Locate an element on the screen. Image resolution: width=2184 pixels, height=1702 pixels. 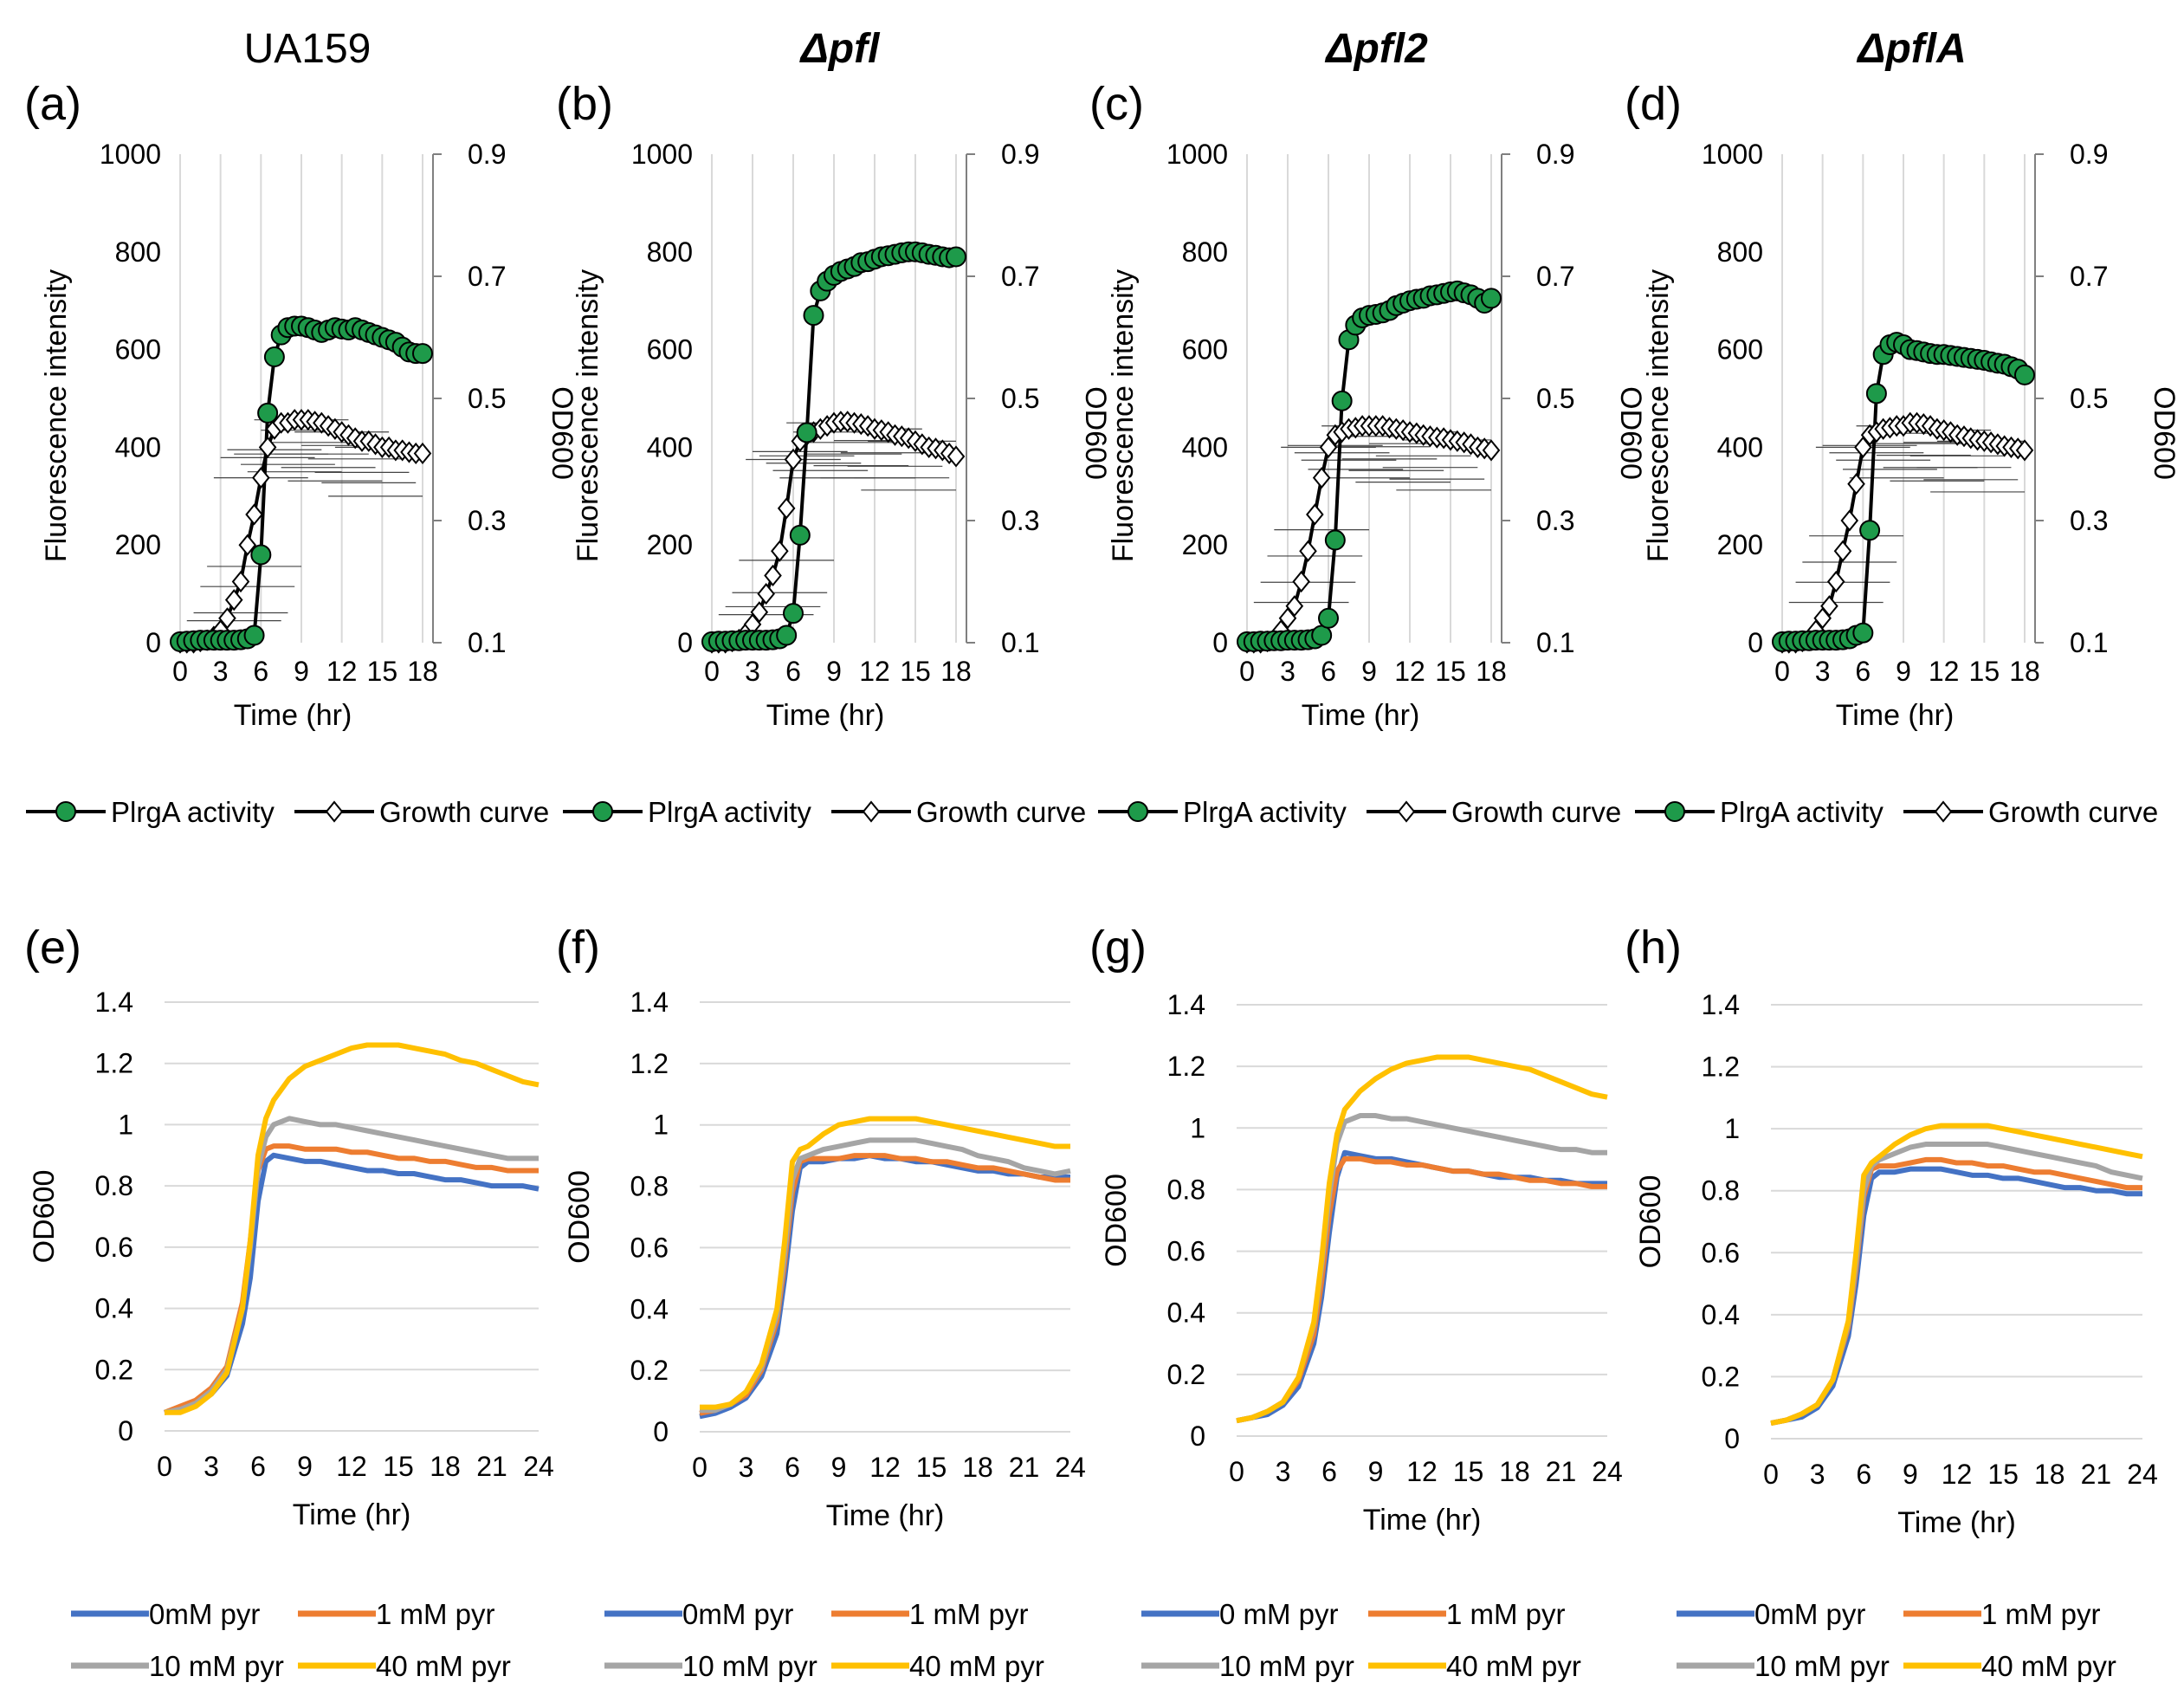
legend-growth-label: Growth curve is located at coordinates (1536, 812).